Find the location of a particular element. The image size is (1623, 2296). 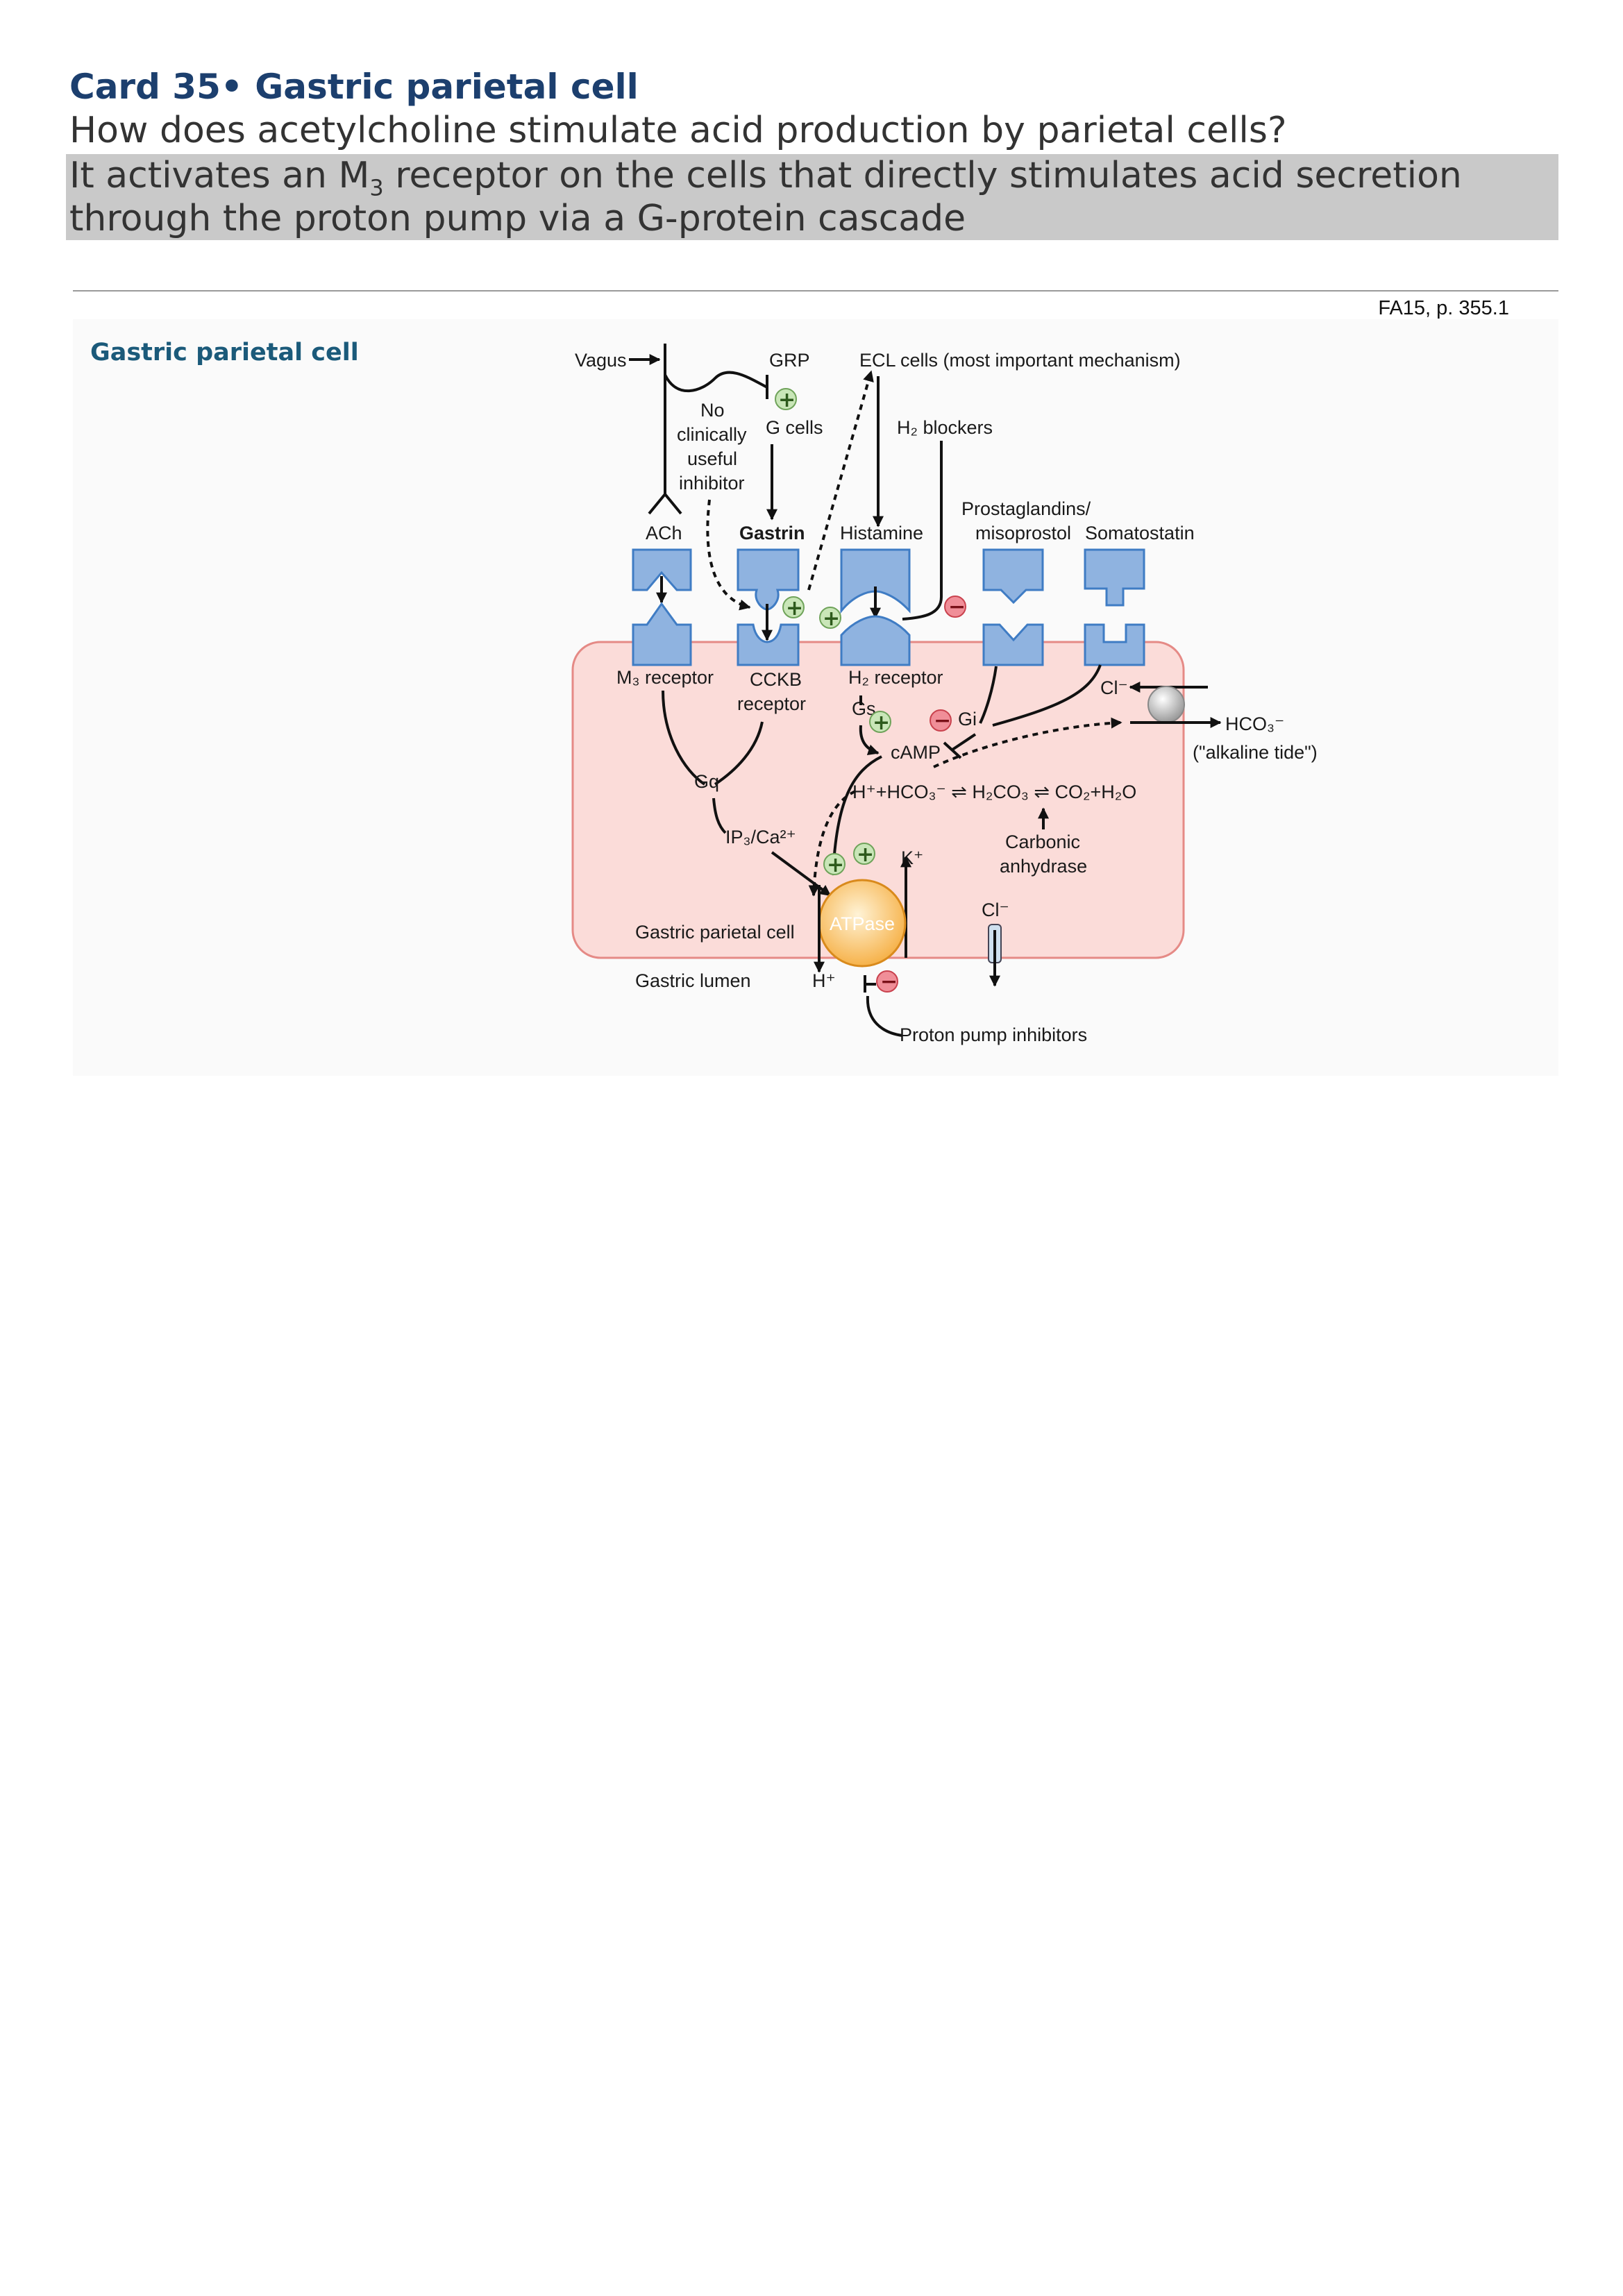

hco3-label: HCO₃⁻ is located at coordinates (1254, 724).